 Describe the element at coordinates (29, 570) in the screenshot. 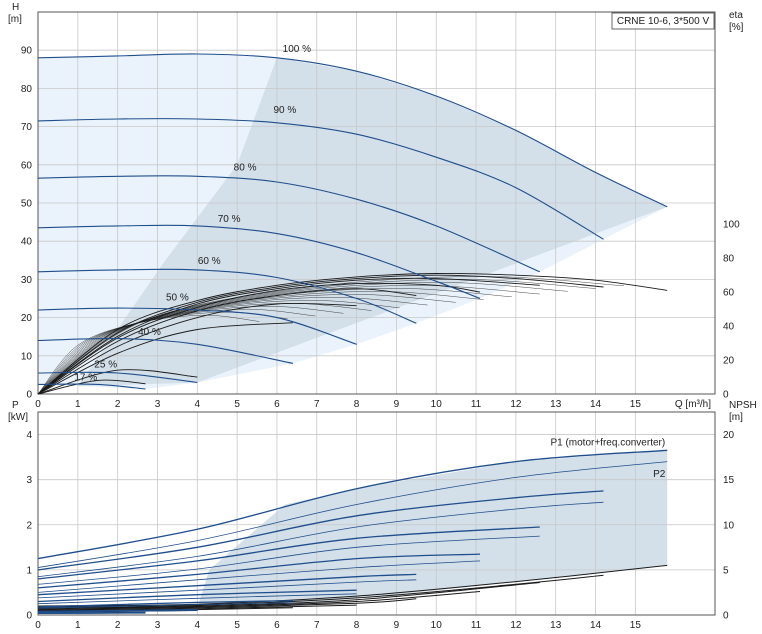

I see `y-tick-label: 1` at that location.